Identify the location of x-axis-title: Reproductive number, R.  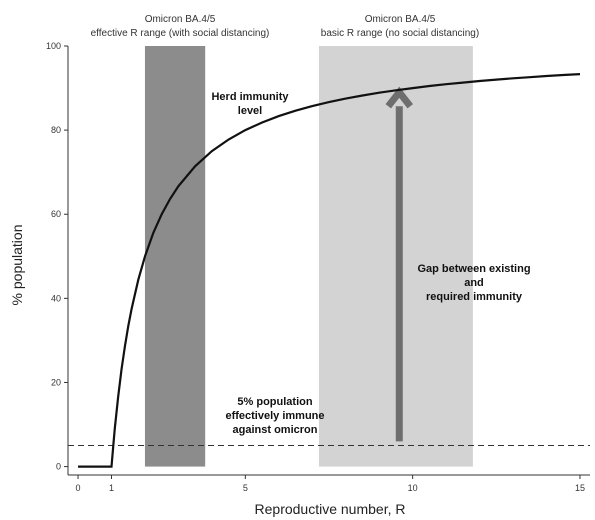
(330, 509).